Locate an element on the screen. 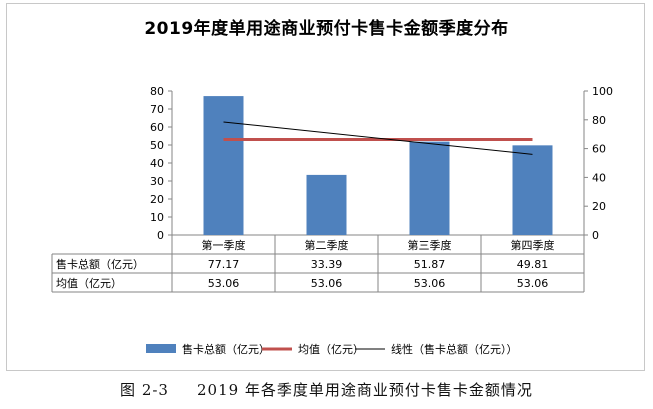 This screenshot has height=409, width=653. right-tick-label: 100 is located at coordinates (602, 91).